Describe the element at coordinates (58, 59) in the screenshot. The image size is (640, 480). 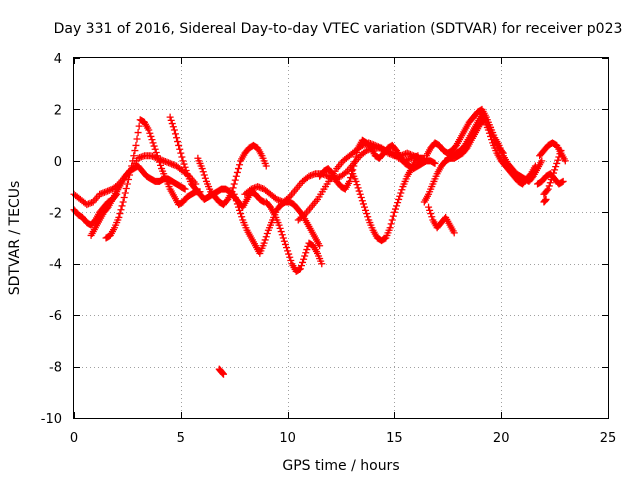
I see `y-tick-label: 4` at that location.